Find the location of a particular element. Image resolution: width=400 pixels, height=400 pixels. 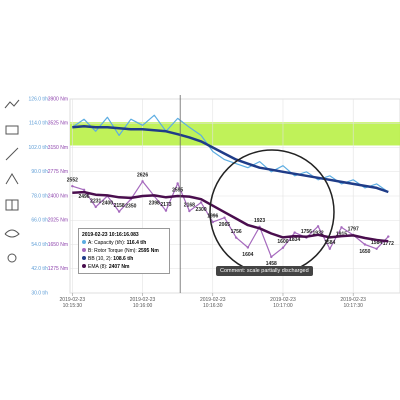

tooltip-item: BB (10, 2): 108.6 t/h is located at coordinates (124, 259).